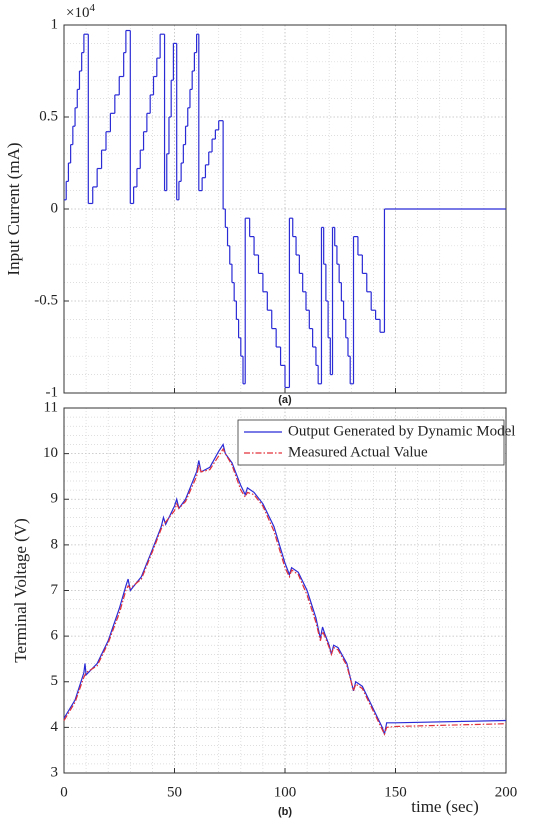 The image size is (550, 825). What do you see at coordinates (52, 392) in the screenshot?
I see `y-tick-label: -1` at bounding box center [52, 392].